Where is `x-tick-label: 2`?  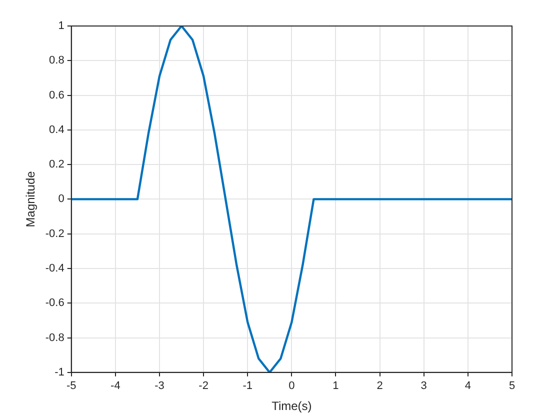 x-tick-label: 2 is located at coordinates (379, 386).